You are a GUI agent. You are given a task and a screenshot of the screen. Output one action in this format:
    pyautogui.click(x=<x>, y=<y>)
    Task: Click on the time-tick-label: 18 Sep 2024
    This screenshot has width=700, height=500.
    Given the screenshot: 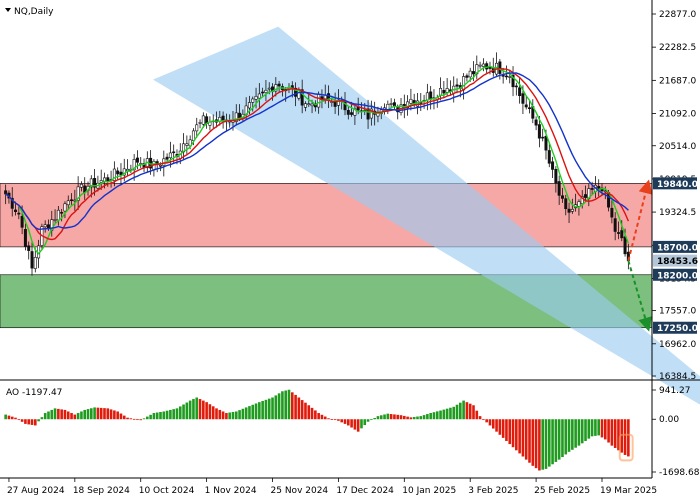 What is the action you would take?
    pyautogui.click(x=101, y=491)
    